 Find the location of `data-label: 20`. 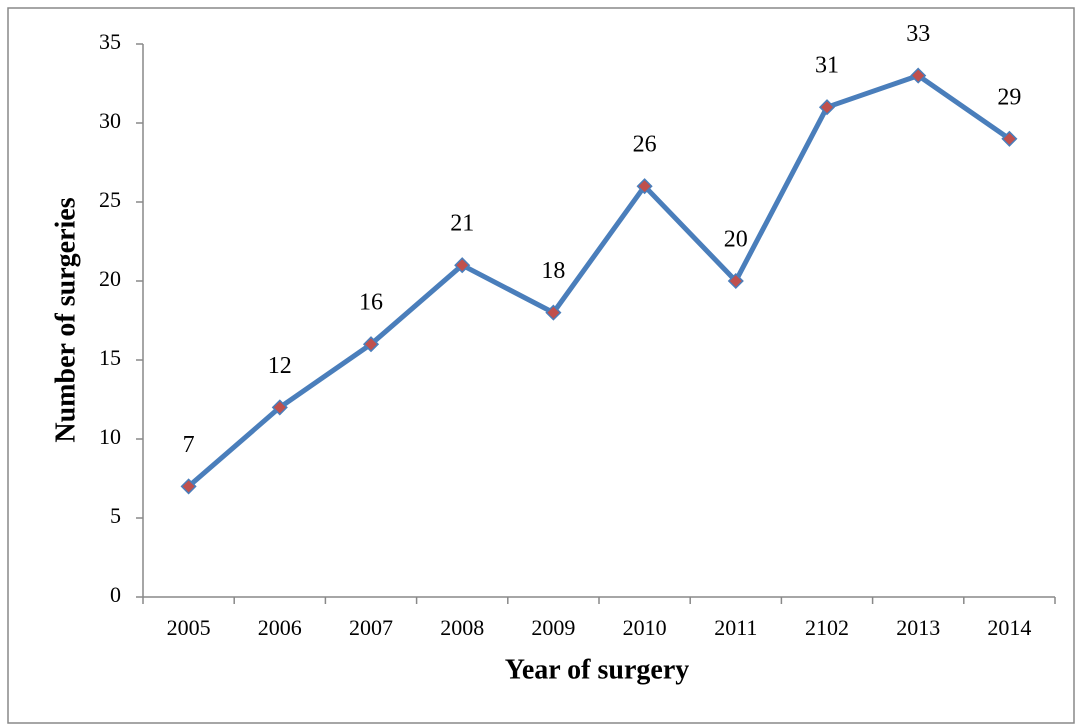

data-label: 20 is located at coordinates (736, 240).